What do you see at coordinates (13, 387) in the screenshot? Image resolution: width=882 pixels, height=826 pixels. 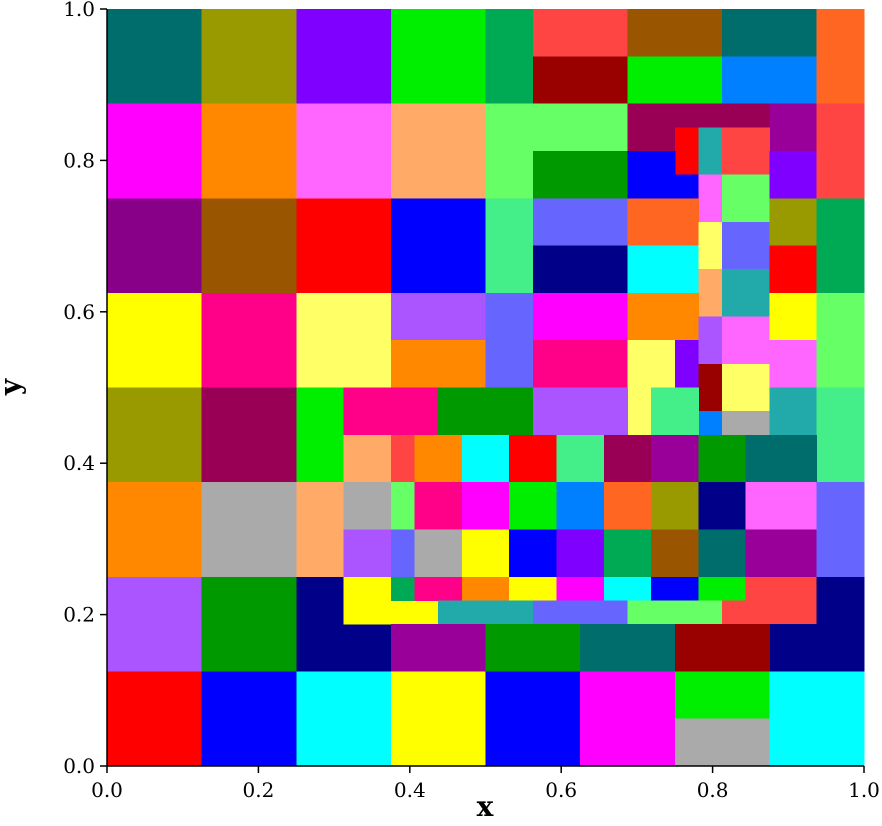 I see `y-axis-label: y` at bounding box center [13, 387].